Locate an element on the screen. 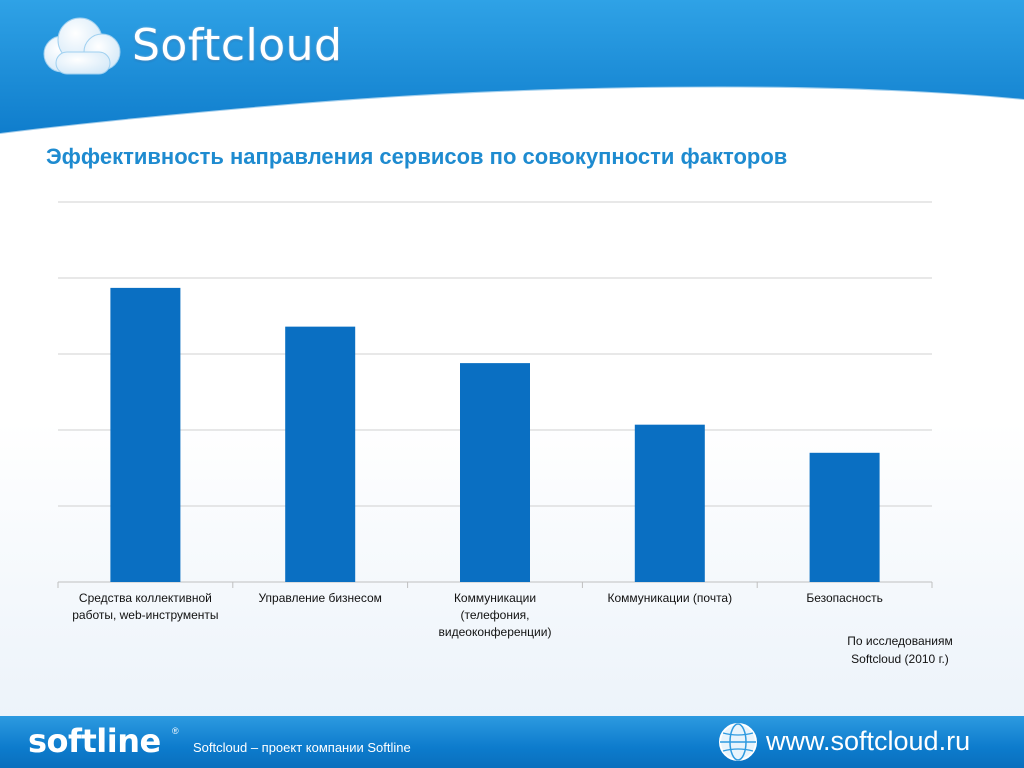 This screenshot has height=768, width=1024. category-label-5: Безопасность is located at coordinates (845, 598).